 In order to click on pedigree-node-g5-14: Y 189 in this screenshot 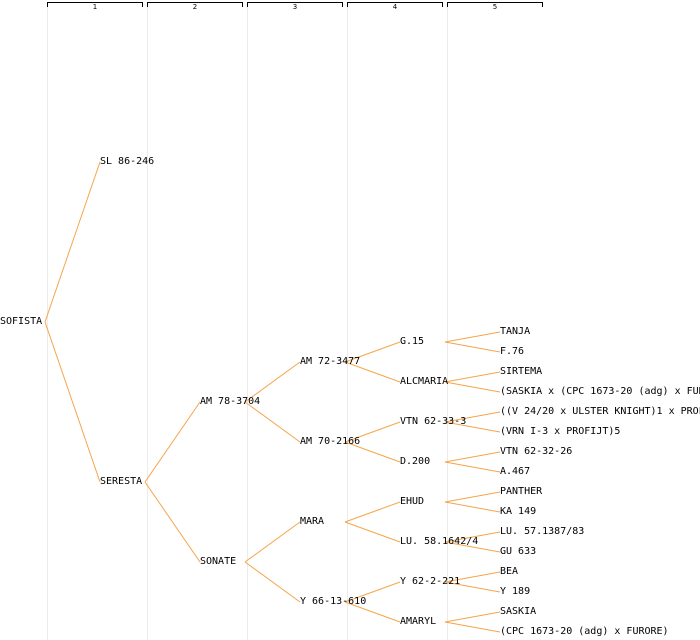, I will do `click(515, 591)`.